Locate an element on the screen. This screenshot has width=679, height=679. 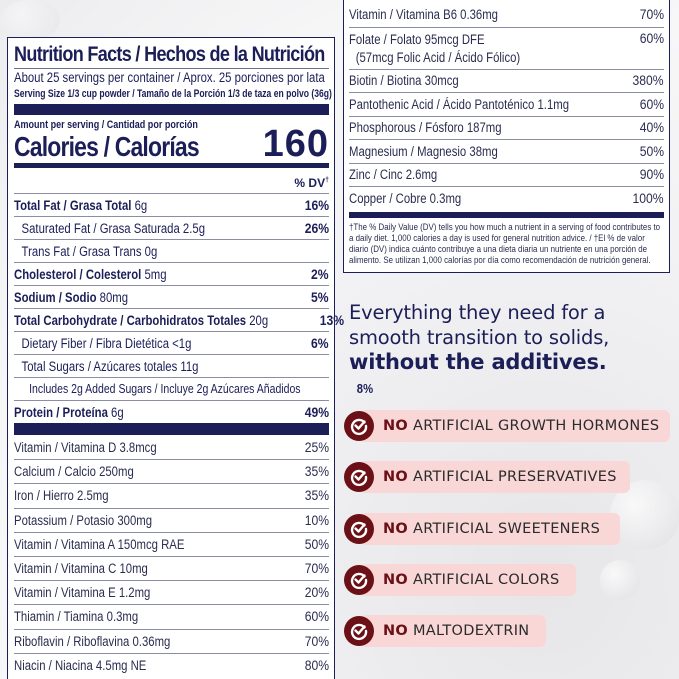
claim-text: NO ARTIFICIAL SWEETENERS is located at coordinates (492, 528).